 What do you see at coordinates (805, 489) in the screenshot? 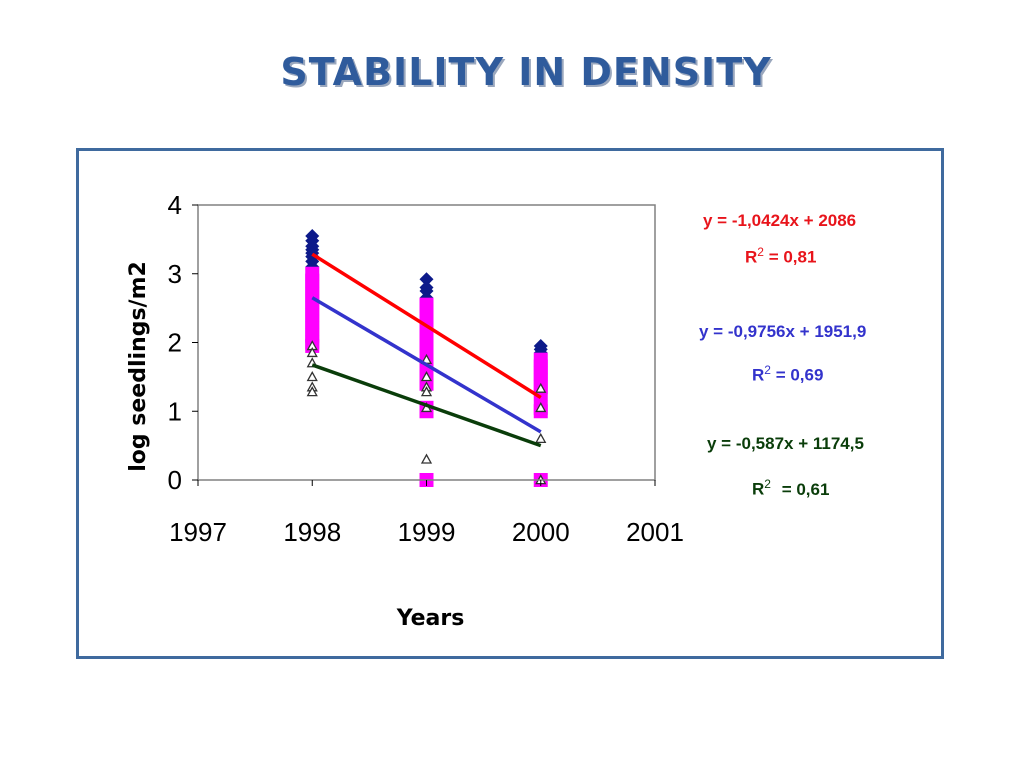
I see `r-squared-green-value: = 0,61` at bounding box center [805, 489].